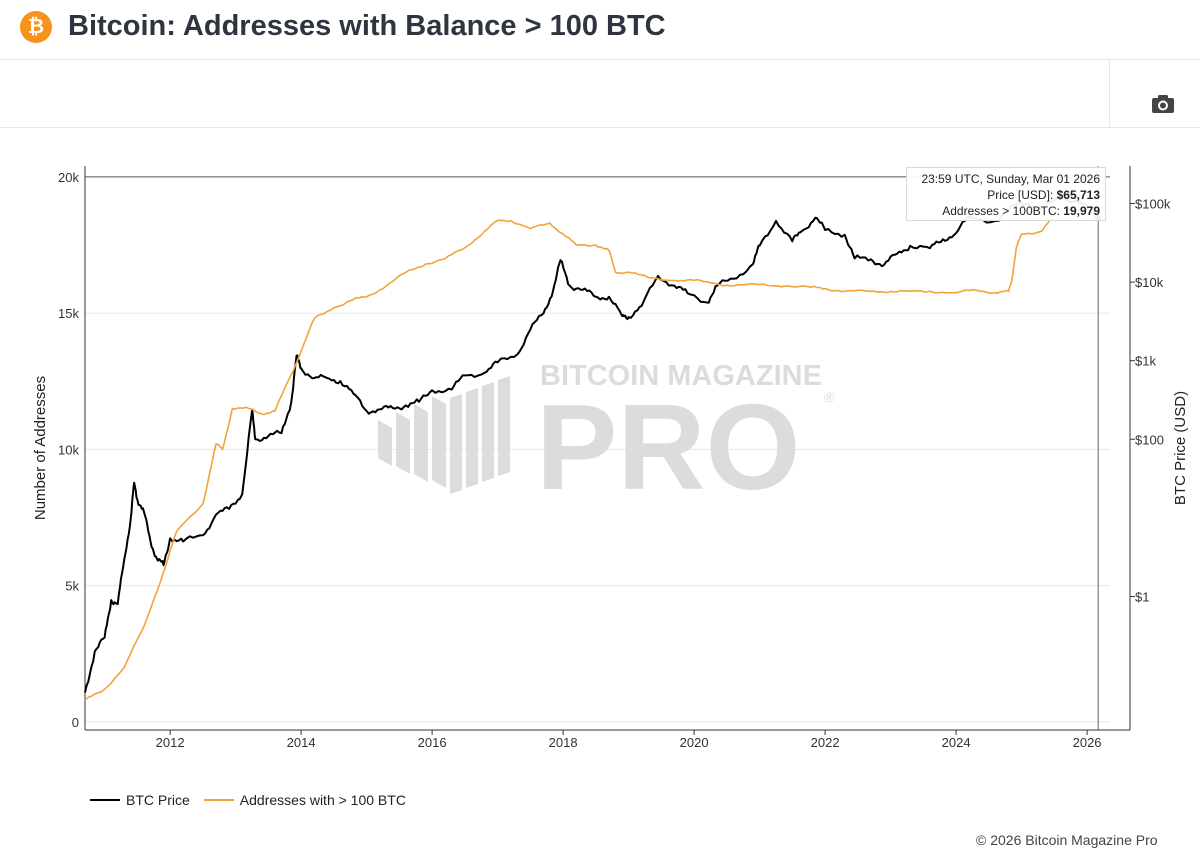 This screenshot has width=1200, height=848. Describe the element at coordinates (829, 397) in the screenshot. I see `watermark-registered: ®` at that location.